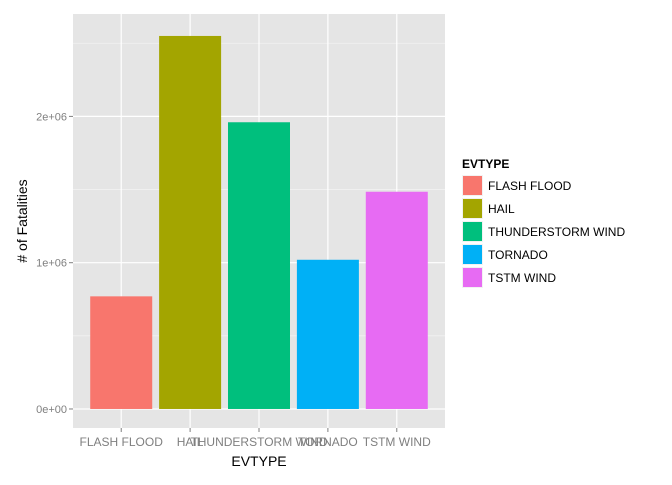 This screenshot has width=672, height=485. I want to click on y-tick-label: 0e+00, so click(51, 410).